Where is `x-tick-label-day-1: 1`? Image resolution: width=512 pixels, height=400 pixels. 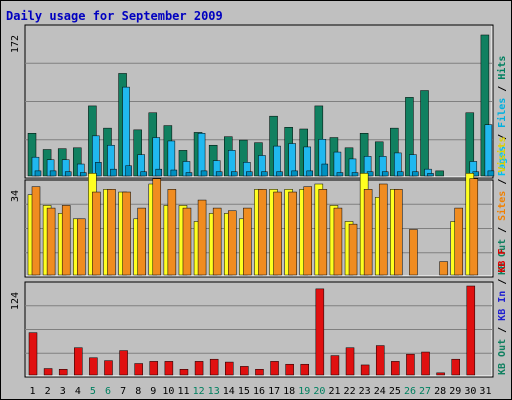 x-tick-label-day-1: 1 is located at coordinates (33, 391).